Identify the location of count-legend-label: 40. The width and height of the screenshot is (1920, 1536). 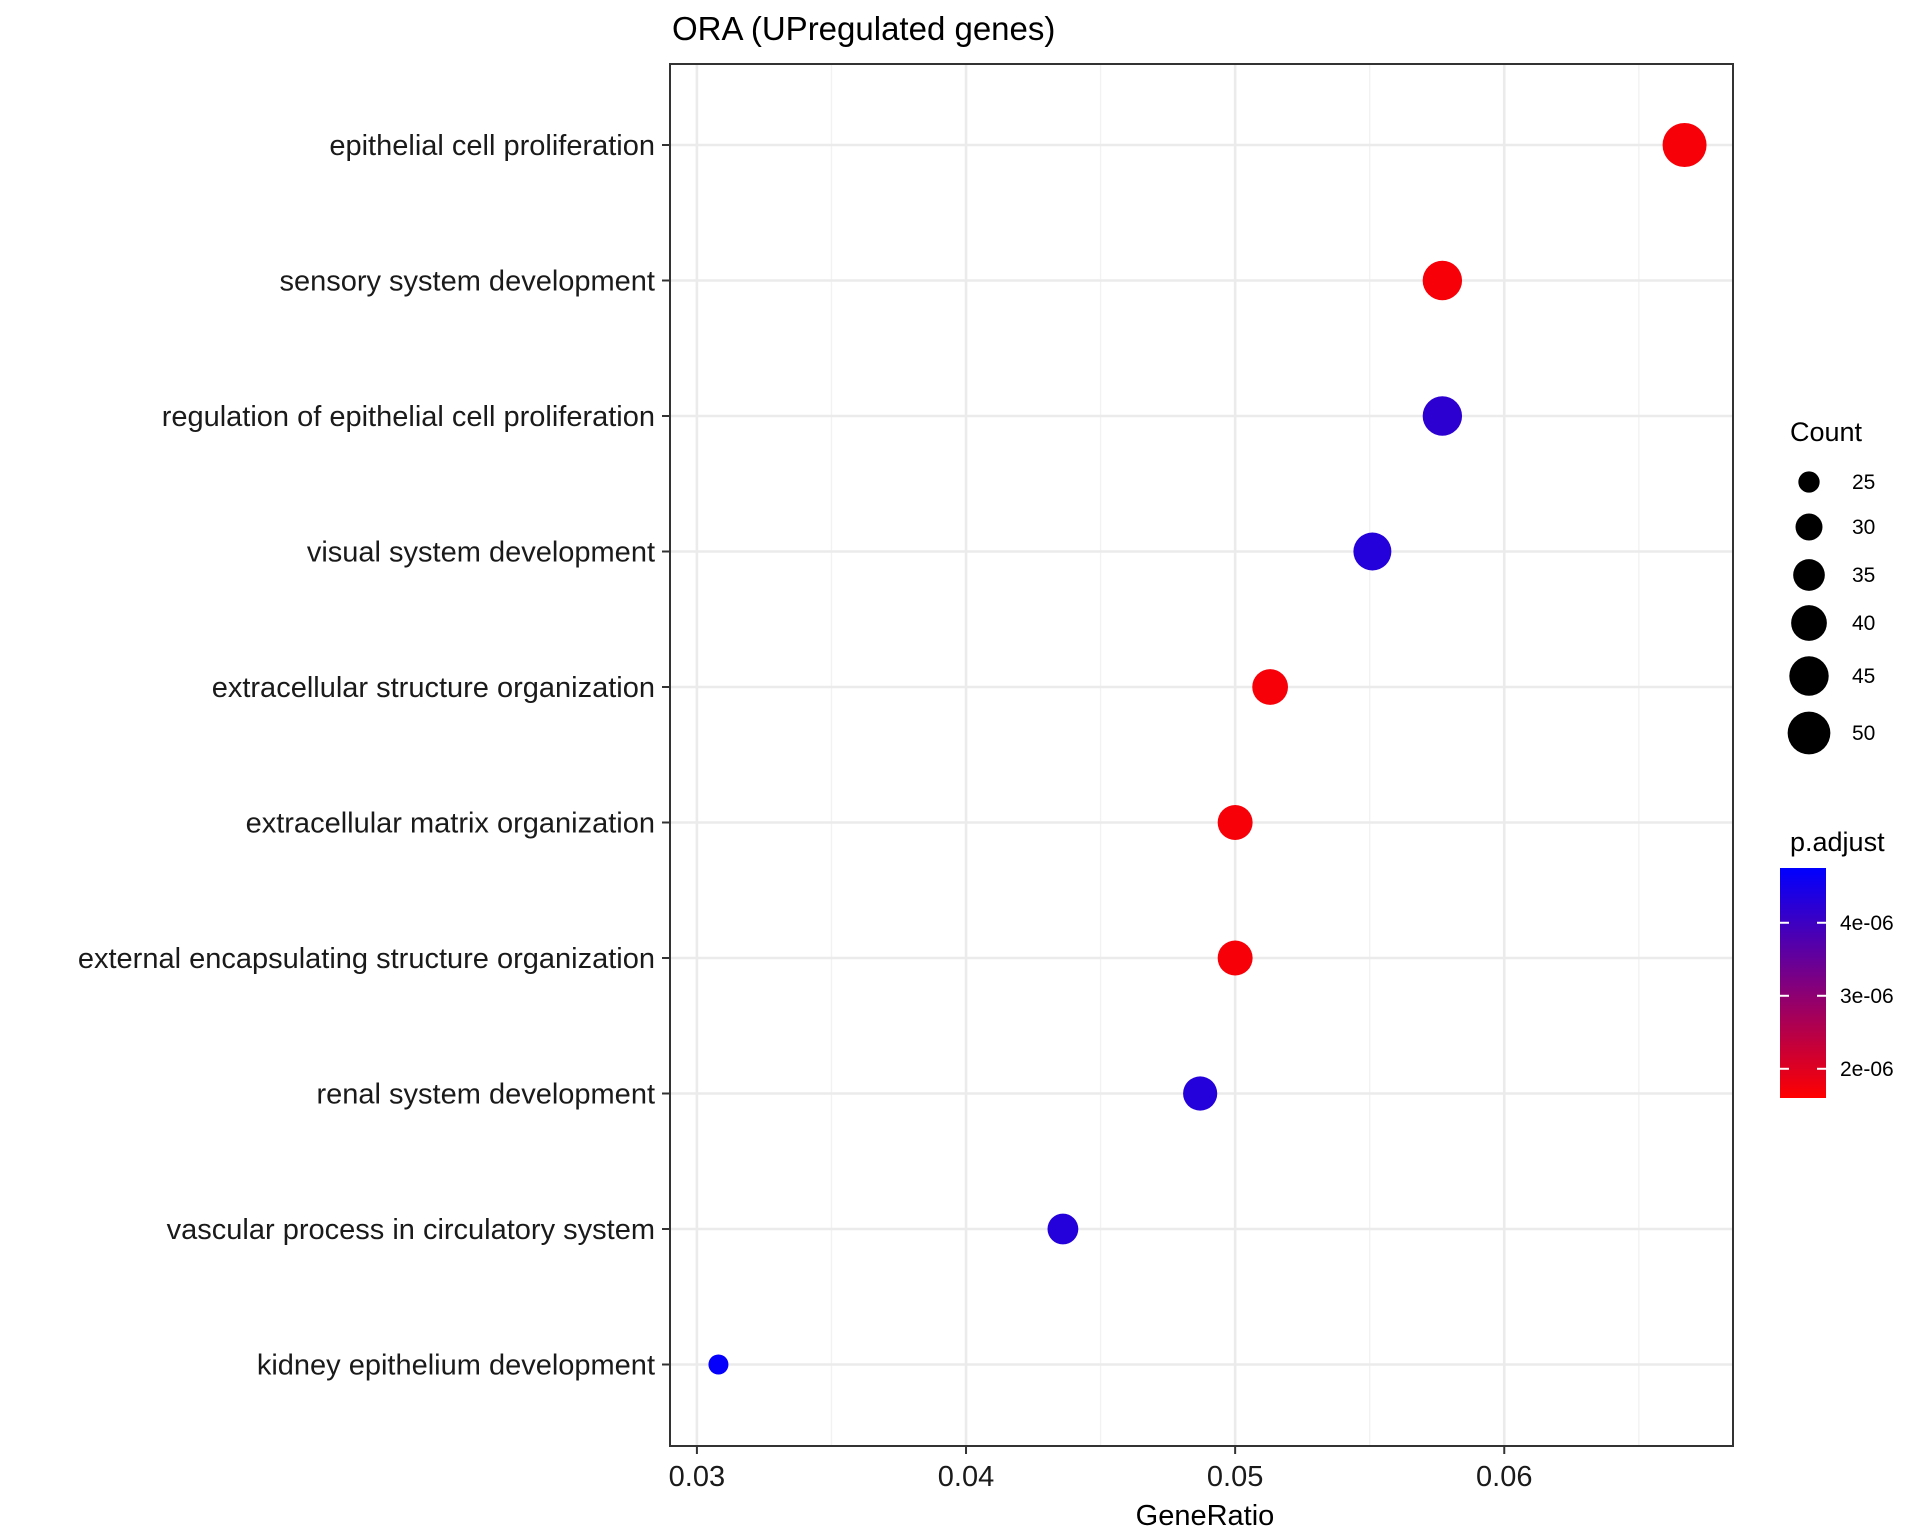
(1863, 623).